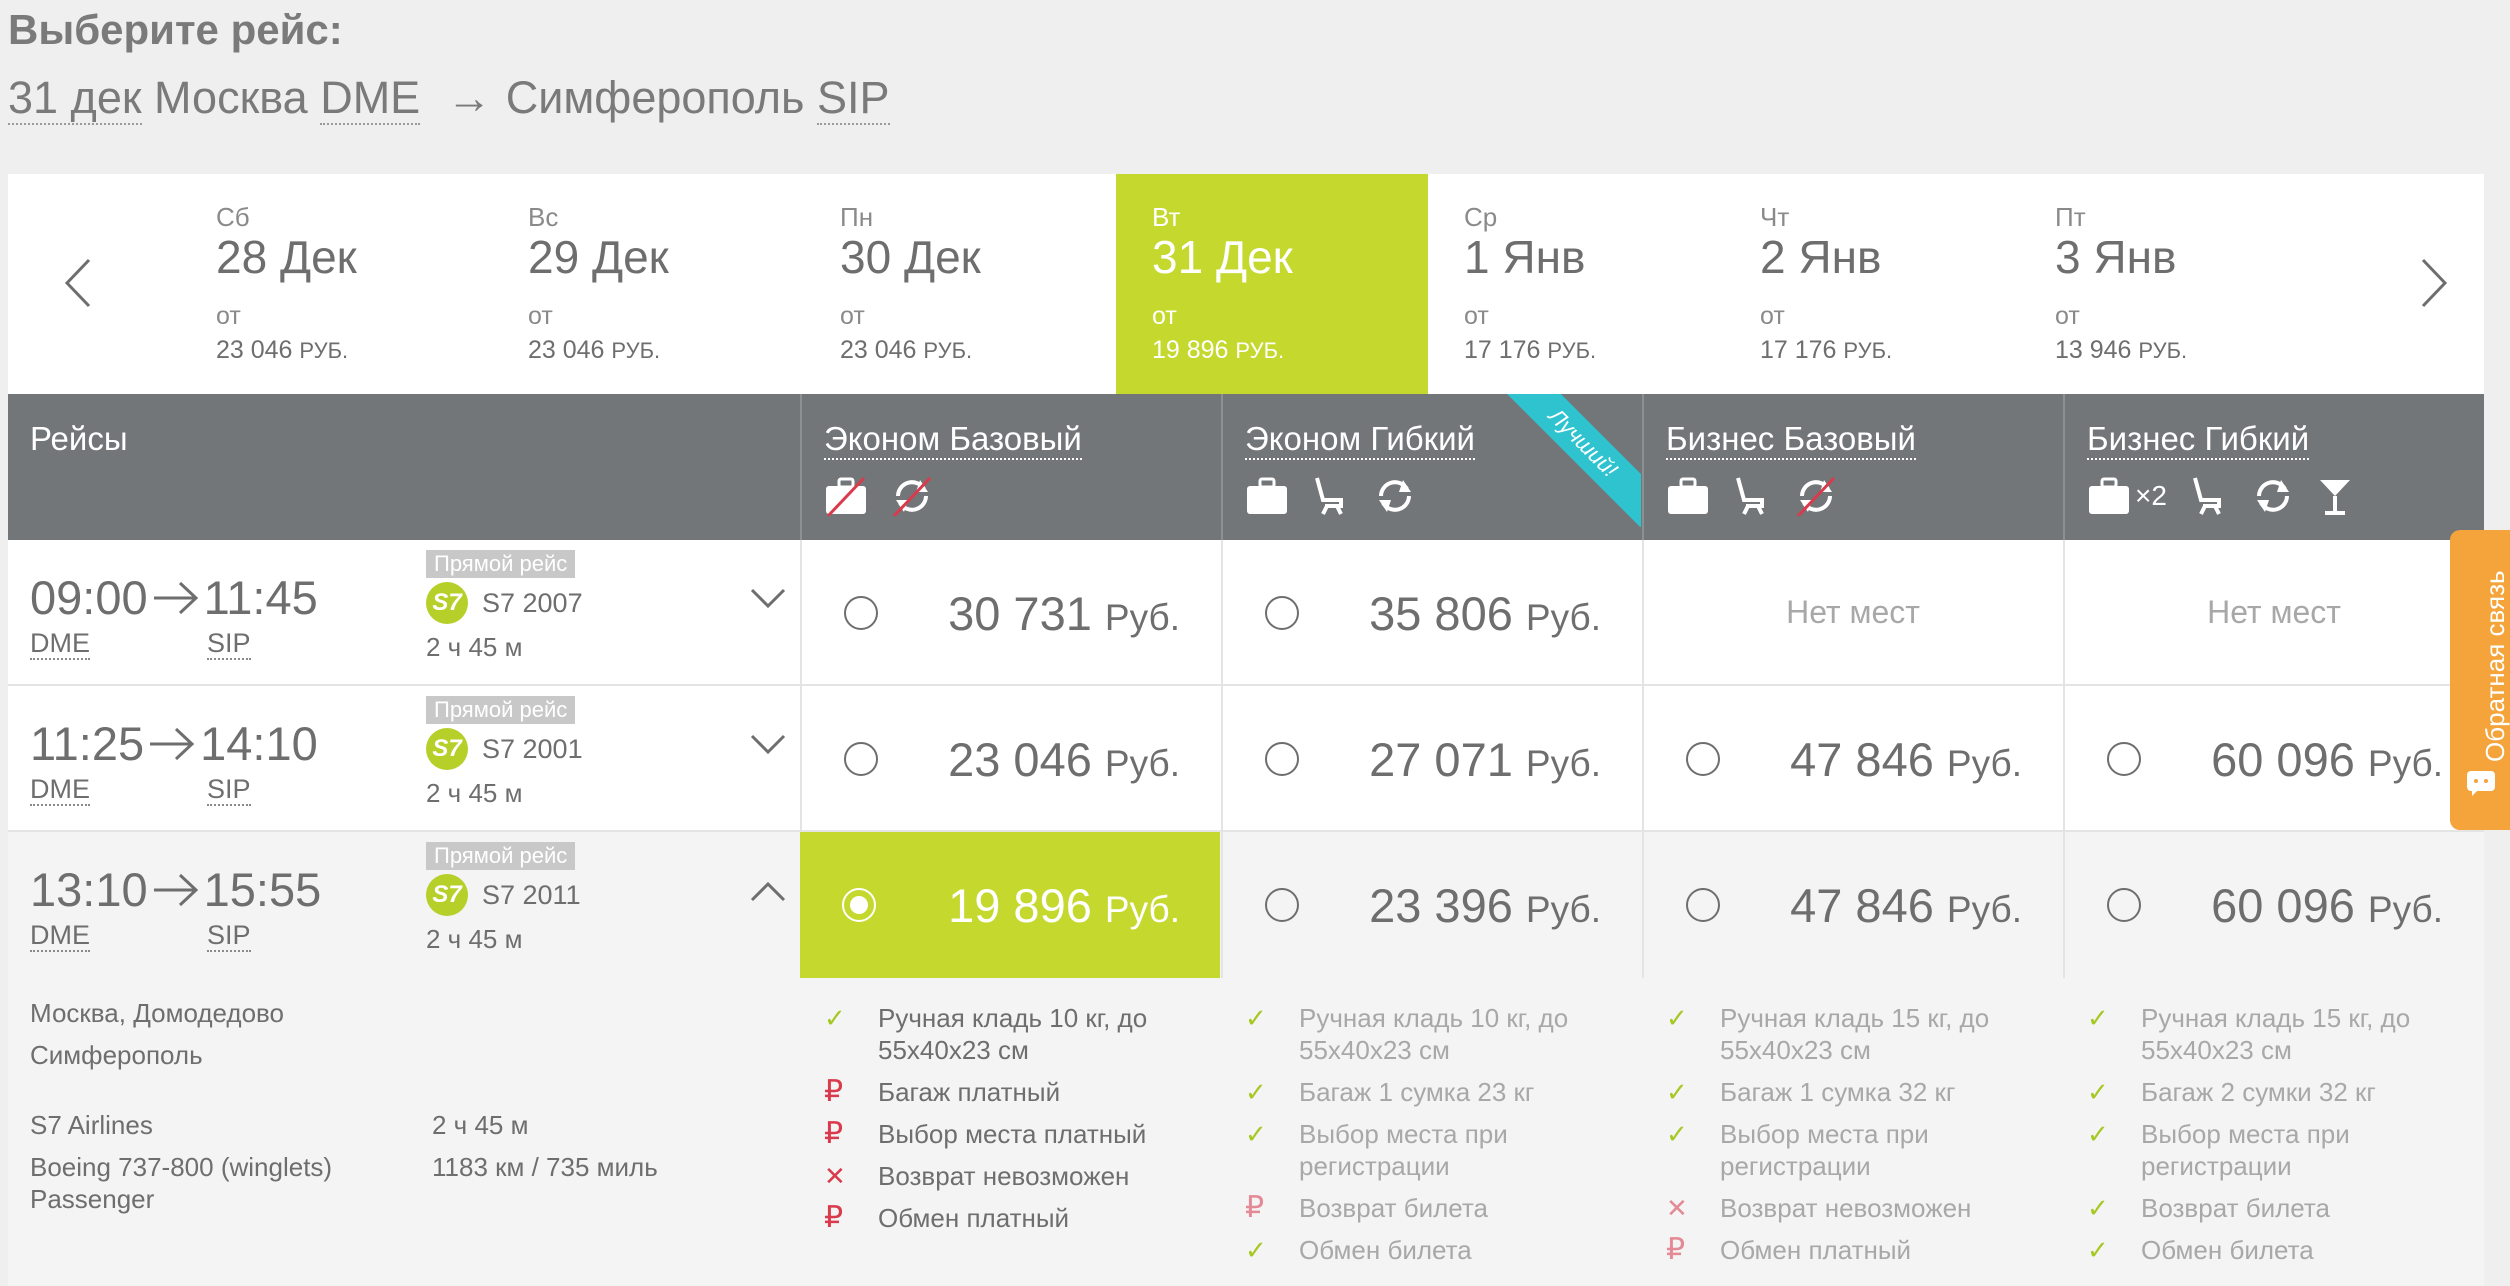  What do you see at coordinates (648, 284) in the screenshot?
I see `date-cell: Вс 29 Дек от 23 046 РУБ.` at bounding box center [648, 284].